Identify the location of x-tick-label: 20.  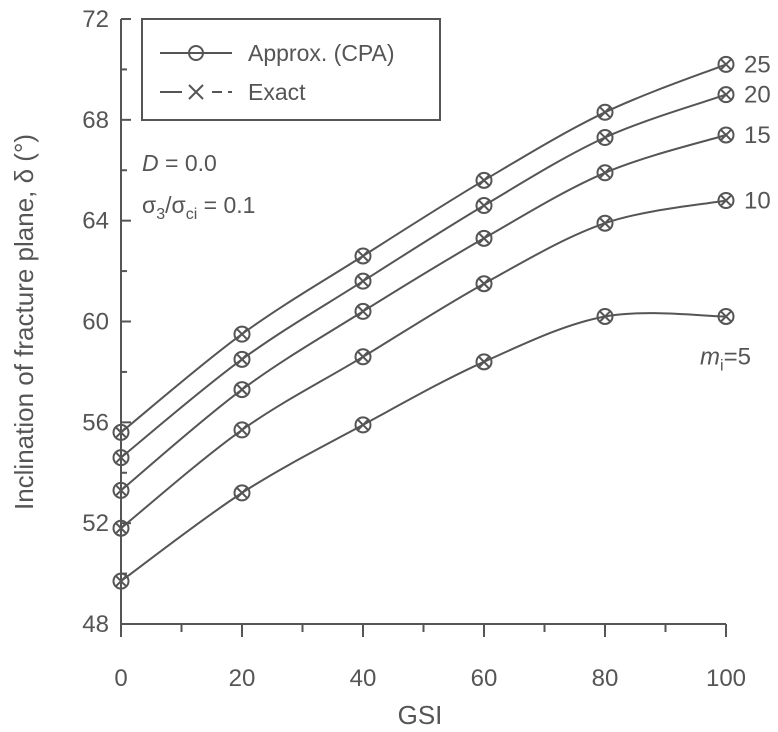
(242, 678).